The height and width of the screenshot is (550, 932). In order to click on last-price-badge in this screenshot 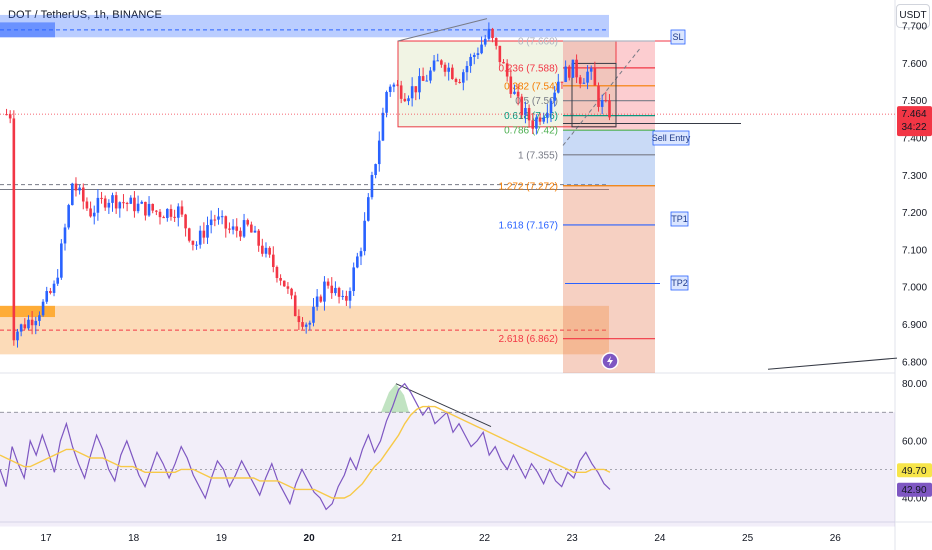, I will do `click(914, 121)`.